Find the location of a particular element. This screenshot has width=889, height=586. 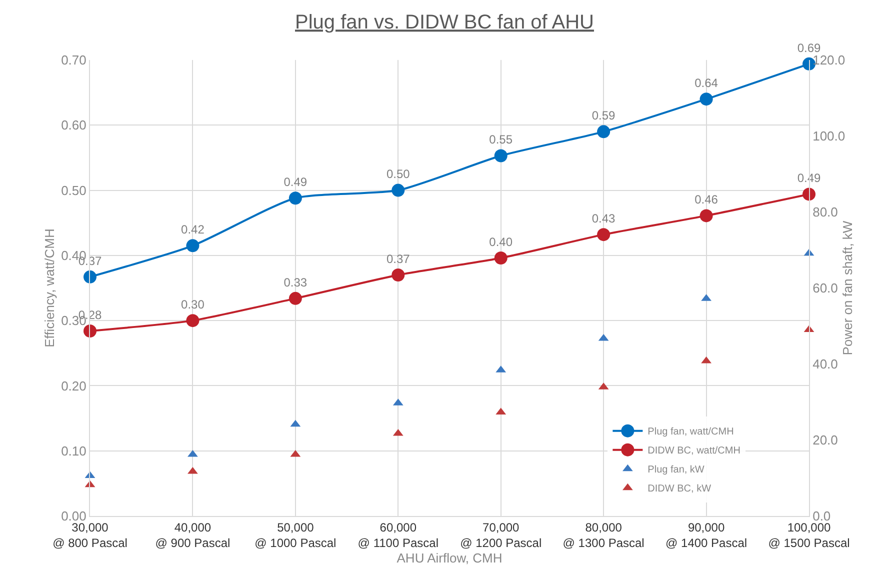

x-tick-label: 70,000 @ 1200 Pascal is located at coordinates (501, 535).